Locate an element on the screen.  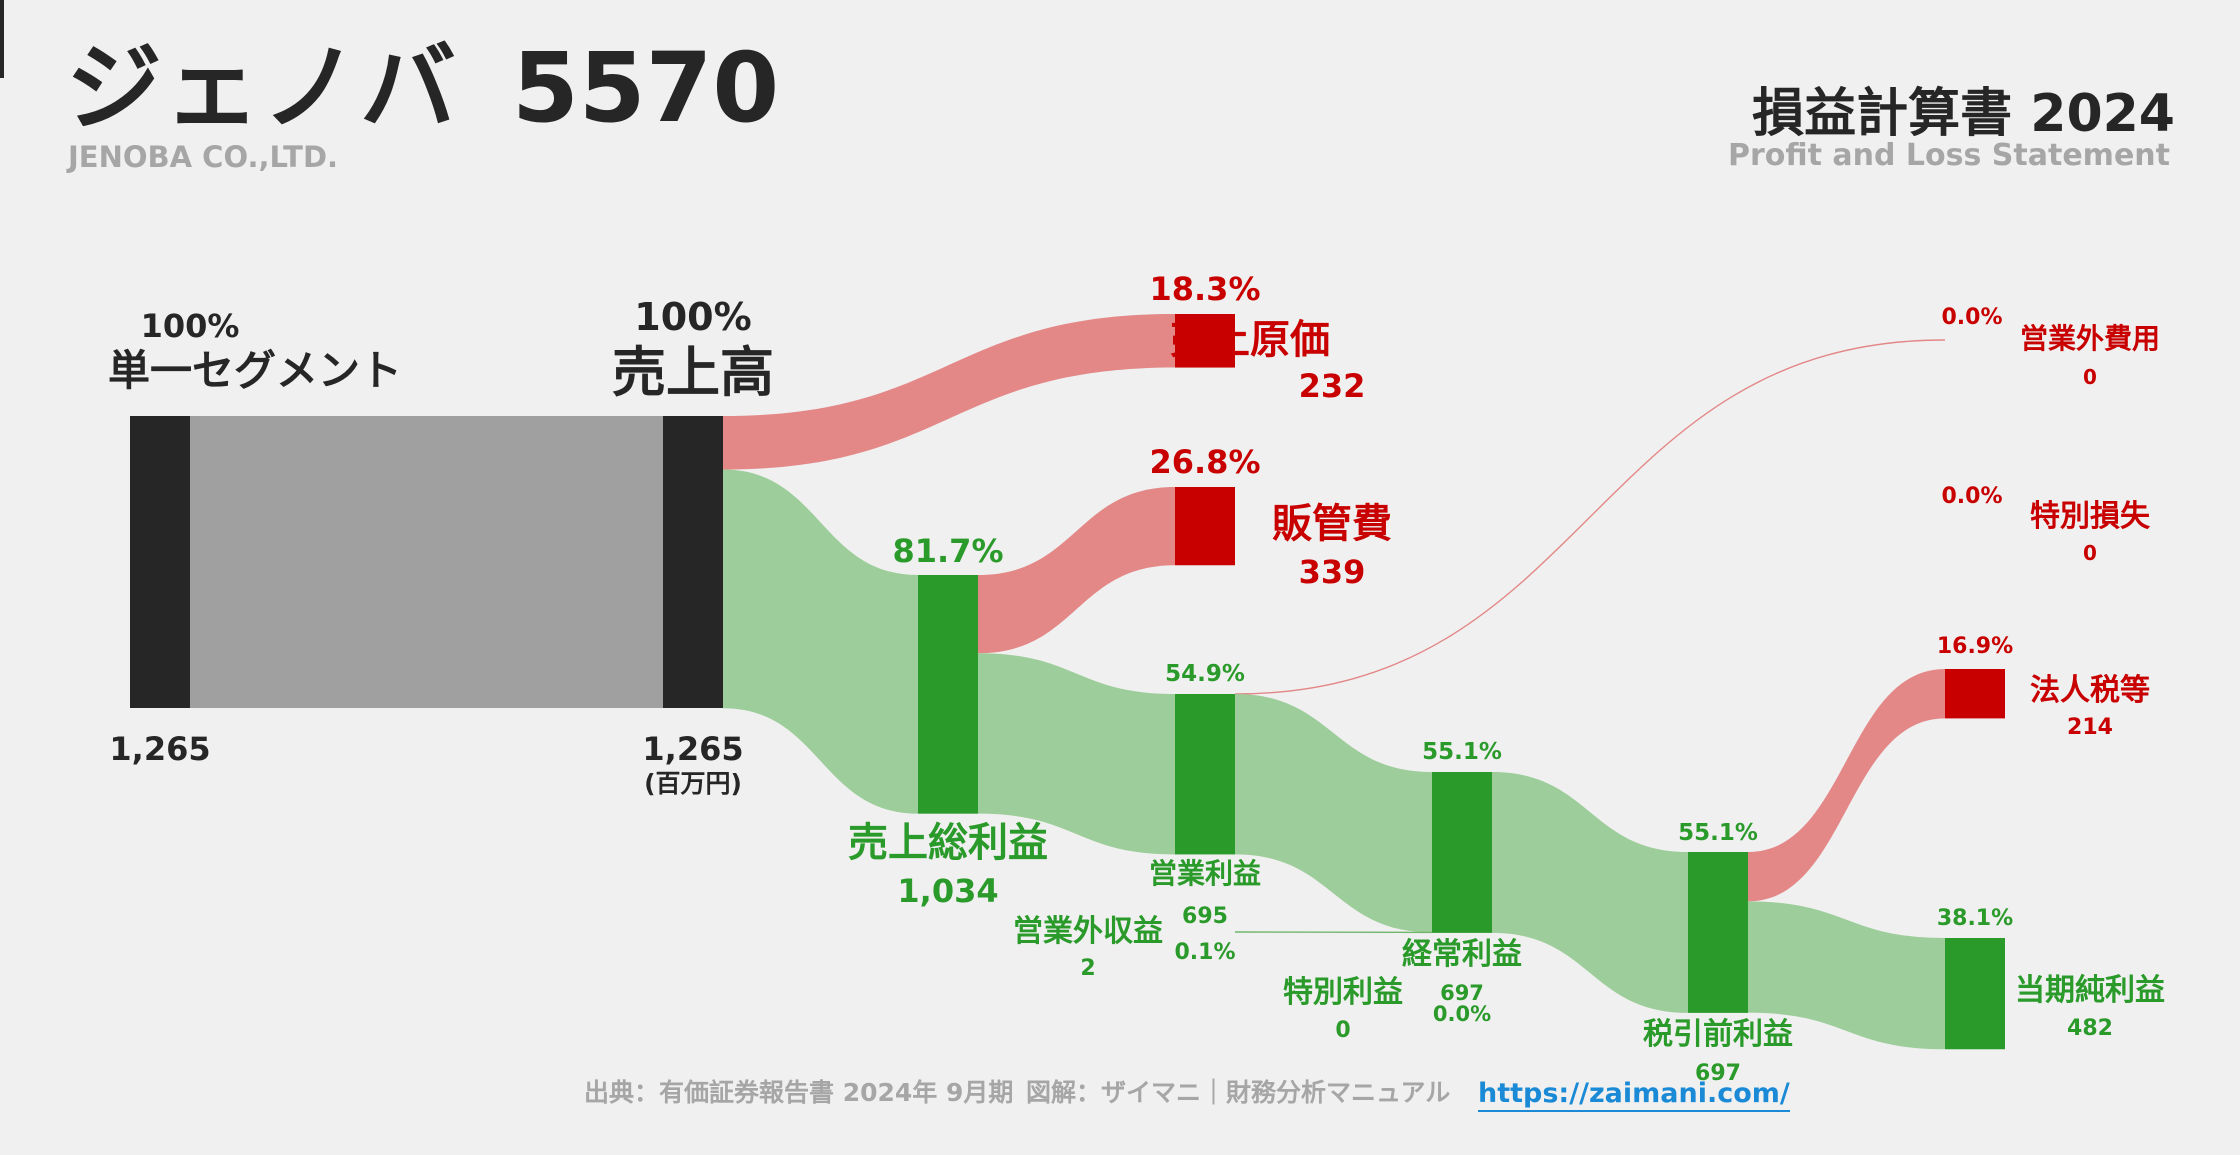
label-operating_profit-value_label: 695 is located at coordinates (1205, 916).